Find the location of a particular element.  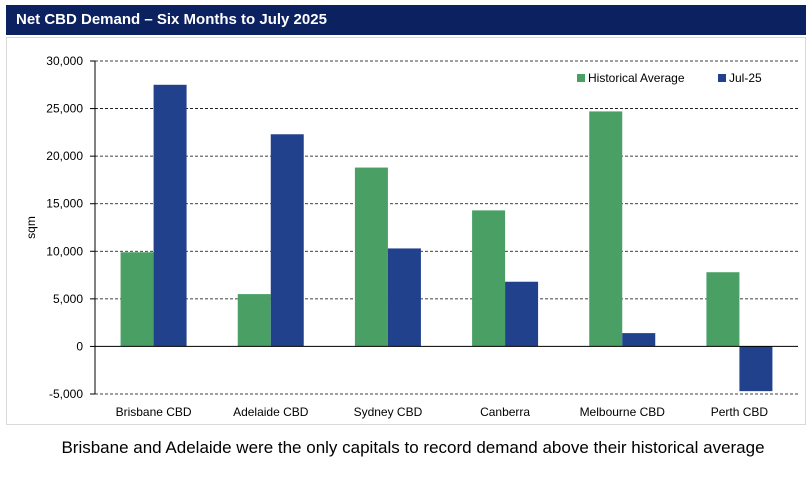

y-tick-label: -5,000 is located at coordinates (66, 394).